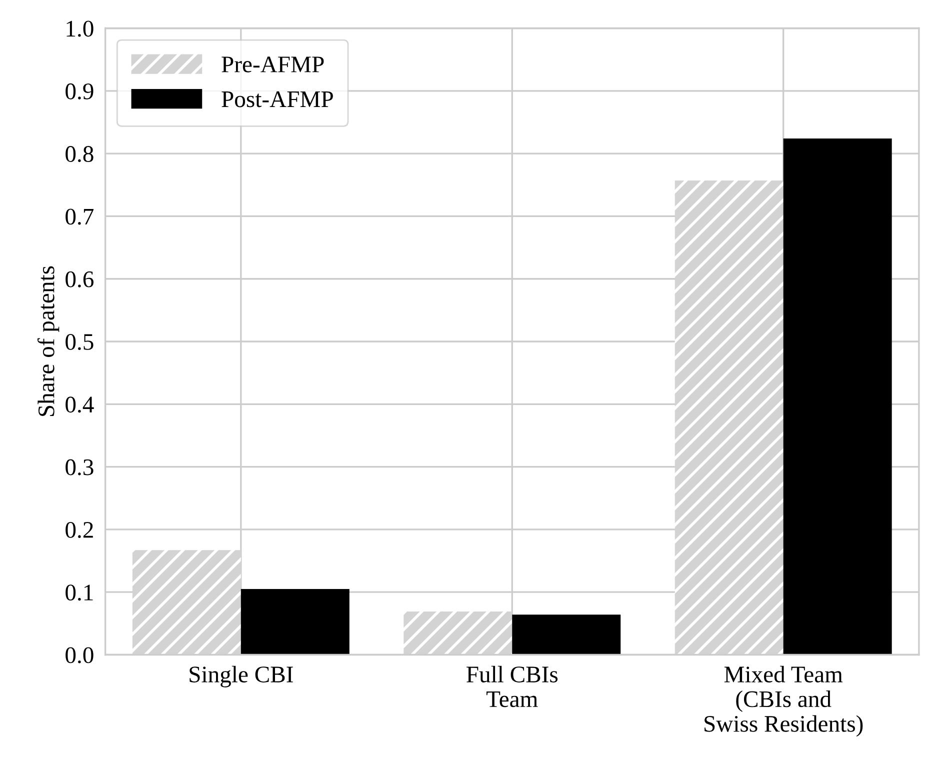  I want to click on y-tick-label: 0.8, so click(80, 154).